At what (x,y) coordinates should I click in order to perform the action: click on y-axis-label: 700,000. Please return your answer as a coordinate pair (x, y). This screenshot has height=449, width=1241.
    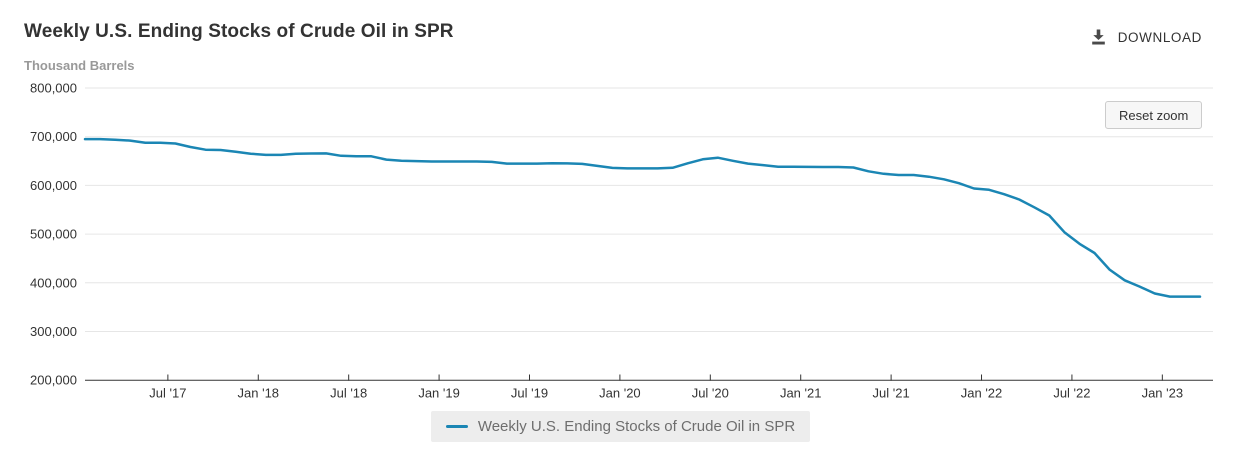
    Looking at the image, I should click on (53, 136).